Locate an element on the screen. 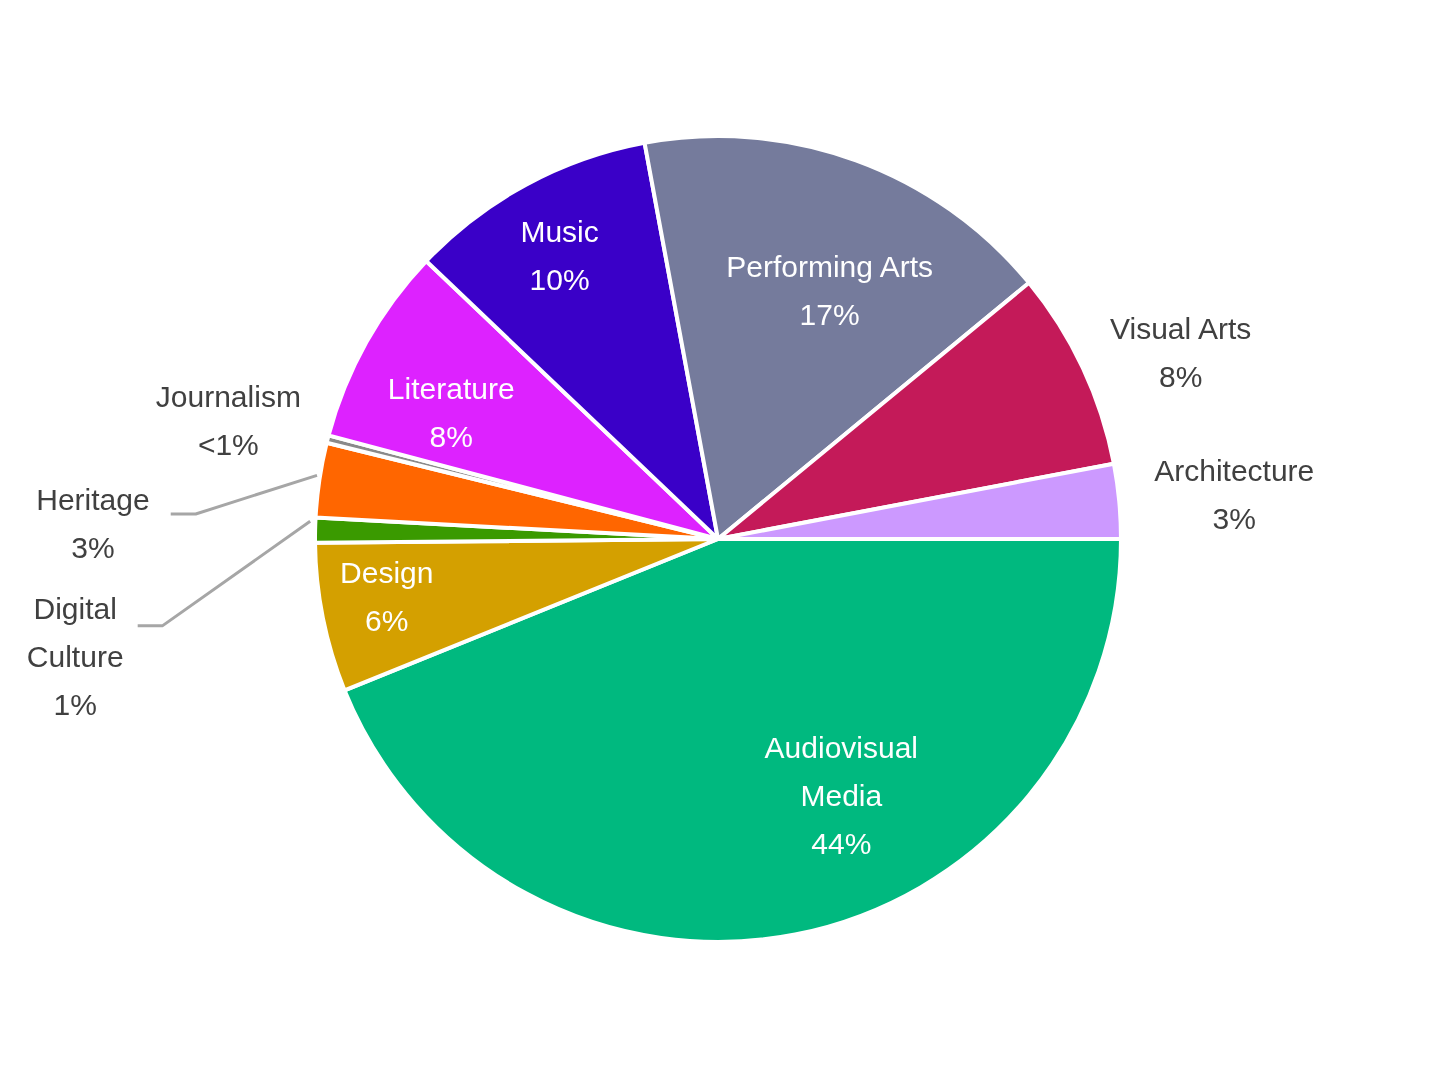  slice-label: Architecture is located at coordinates (1234, 470).